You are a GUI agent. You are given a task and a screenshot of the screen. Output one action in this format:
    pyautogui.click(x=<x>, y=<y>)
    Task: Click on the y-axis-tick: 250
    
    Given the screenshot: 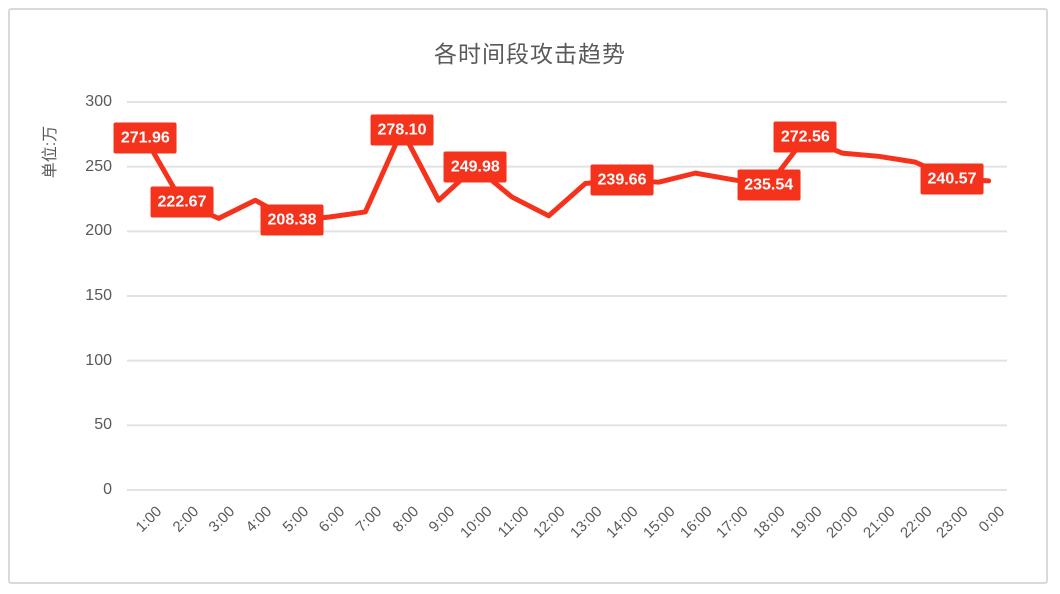 What is the action you would take?
    pyautogui.click(x=98, y=166)
    